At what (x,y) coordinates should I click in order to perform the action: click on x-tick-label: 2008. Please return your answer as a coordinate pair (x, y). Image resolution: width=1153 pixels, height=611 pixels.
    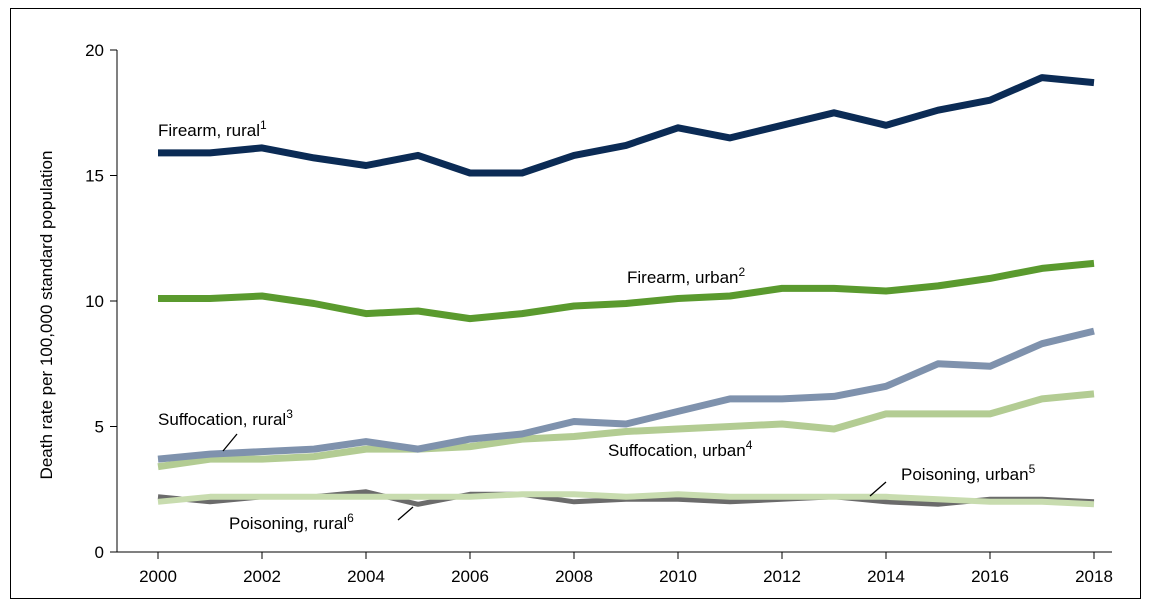
    Looking at the image, I should click on (574, 576).